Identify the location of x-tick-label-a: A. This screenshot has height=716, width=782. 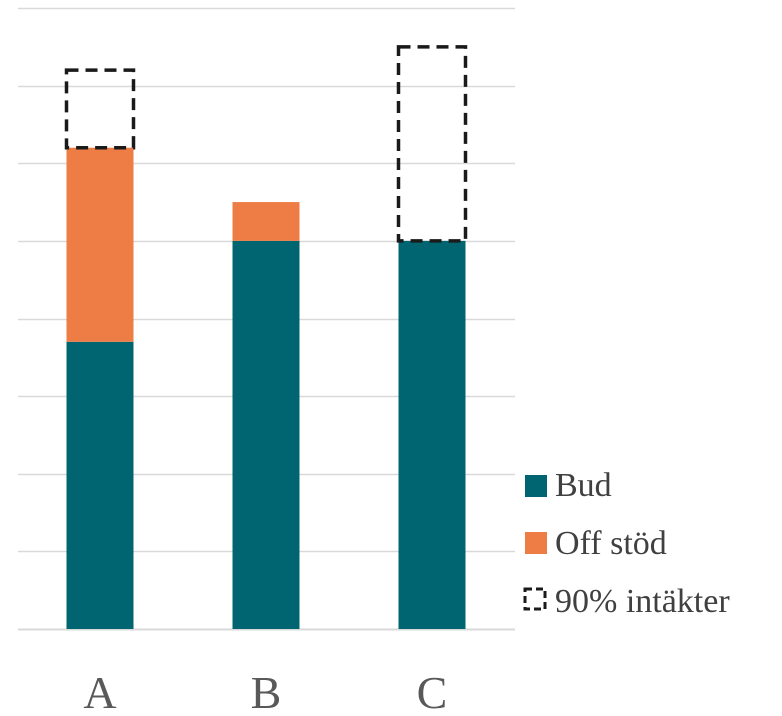
(99, 689).